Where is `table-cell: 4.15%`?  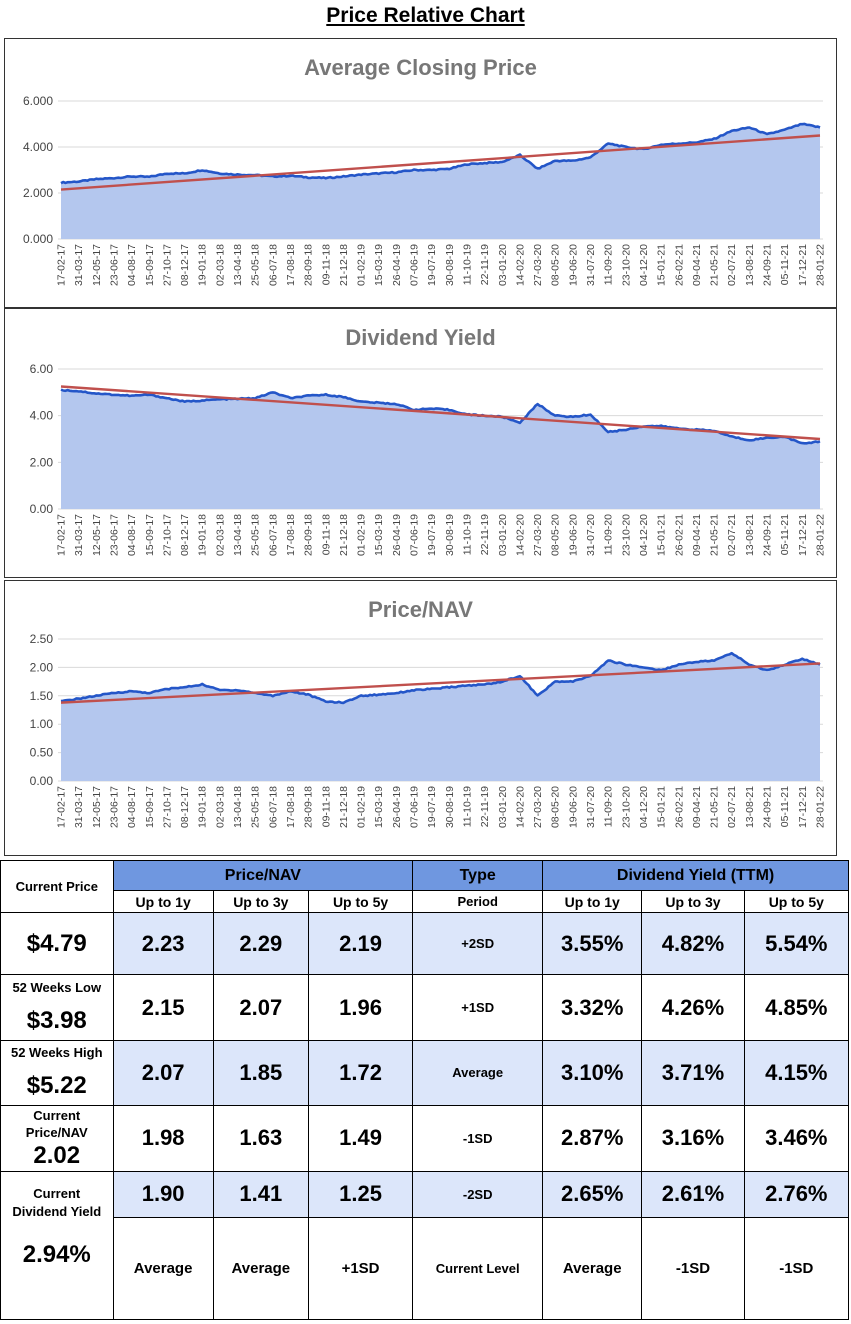 table-cell: 4.15% is located at coordinates (796, 1073).